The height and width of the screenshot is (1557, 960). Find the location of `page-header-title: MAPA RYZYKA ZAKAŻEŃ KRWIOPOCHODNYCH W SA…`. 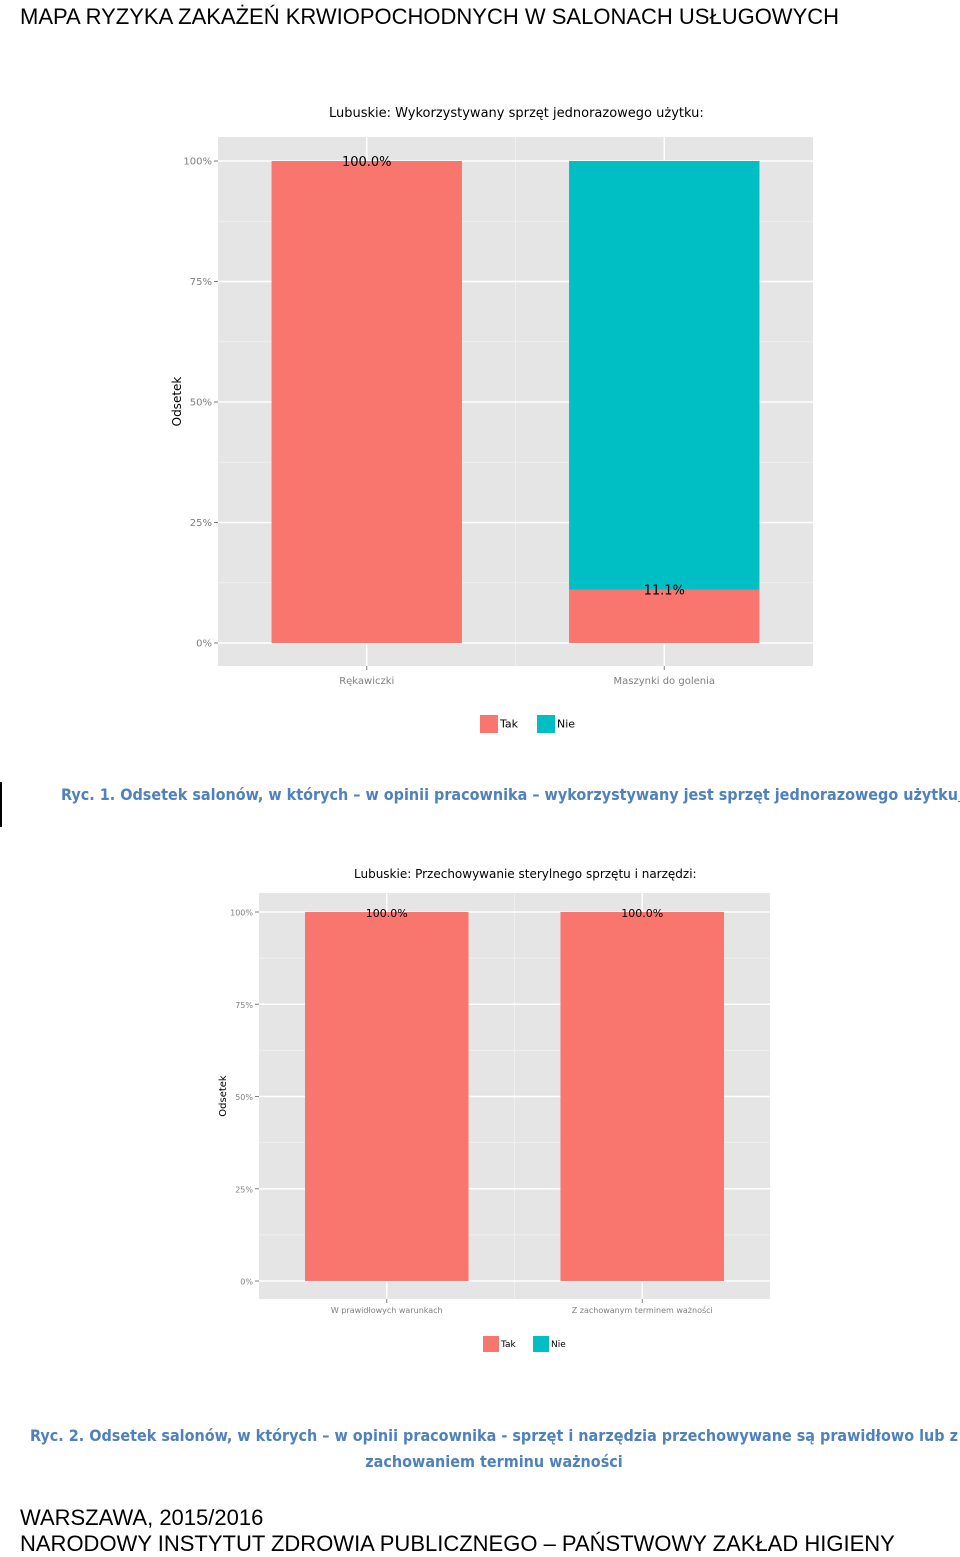

page-header-title: MAPA RYZYKA ZAKAŻEŃ KRWIOPOCHODNYCH W SA… is located at coordinates (430, 16).